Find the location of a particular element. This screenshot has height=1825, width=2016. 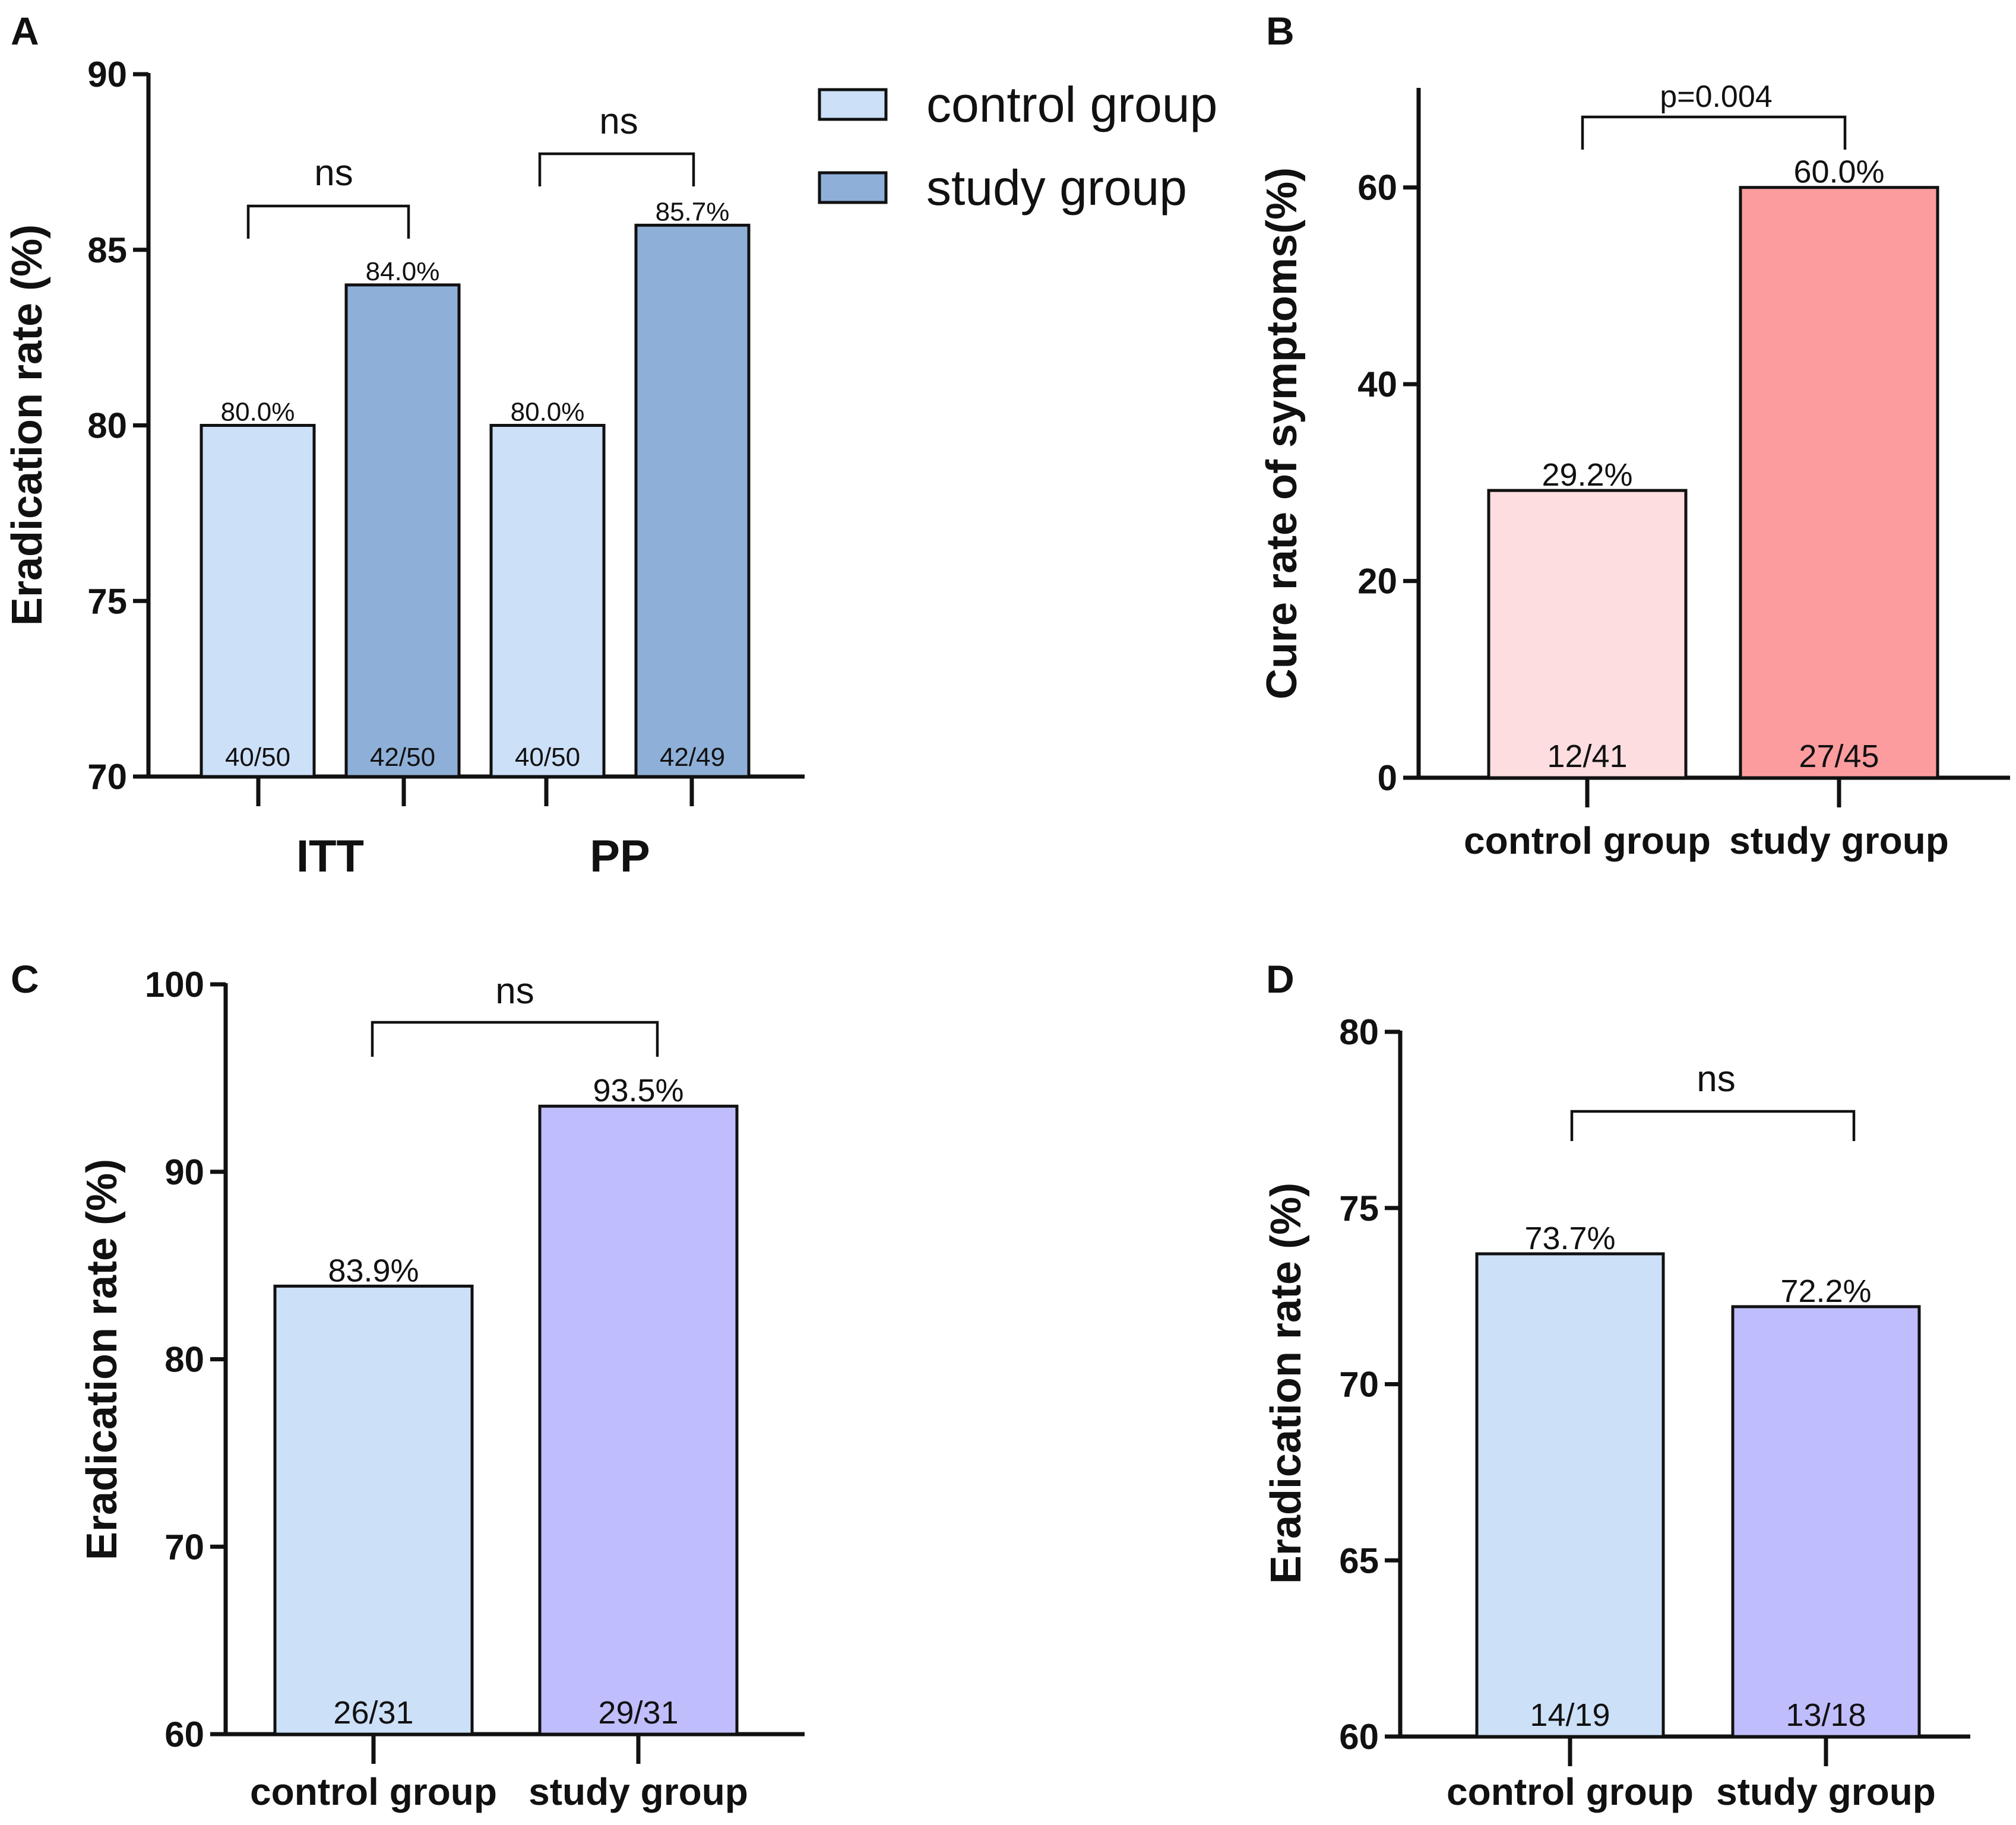

panel-c-significance-label: ns is located at coordinates (514, 991).